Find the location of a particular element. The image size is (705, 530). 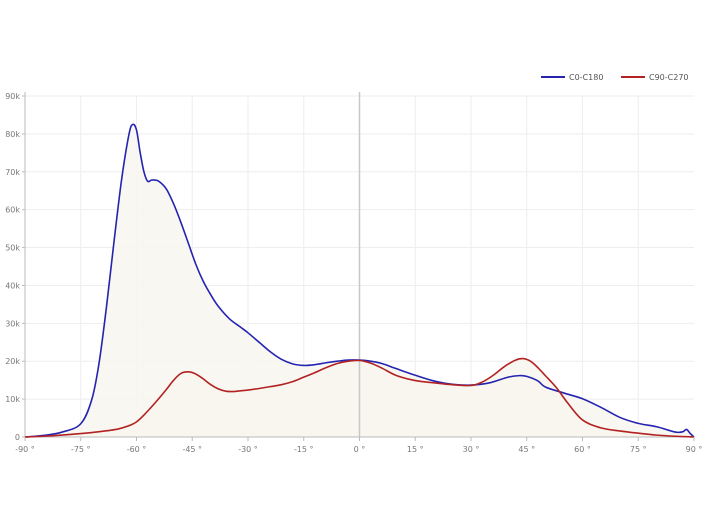

x-tick-label: 0 ° is located at coordinates (360, 449).